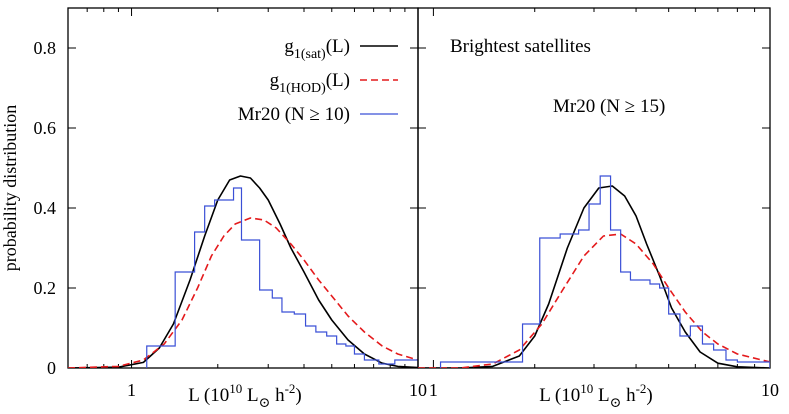 The height and width of the screenshot is (414, 789). I want to click on y-tick-label: 0, so click(51, 368).